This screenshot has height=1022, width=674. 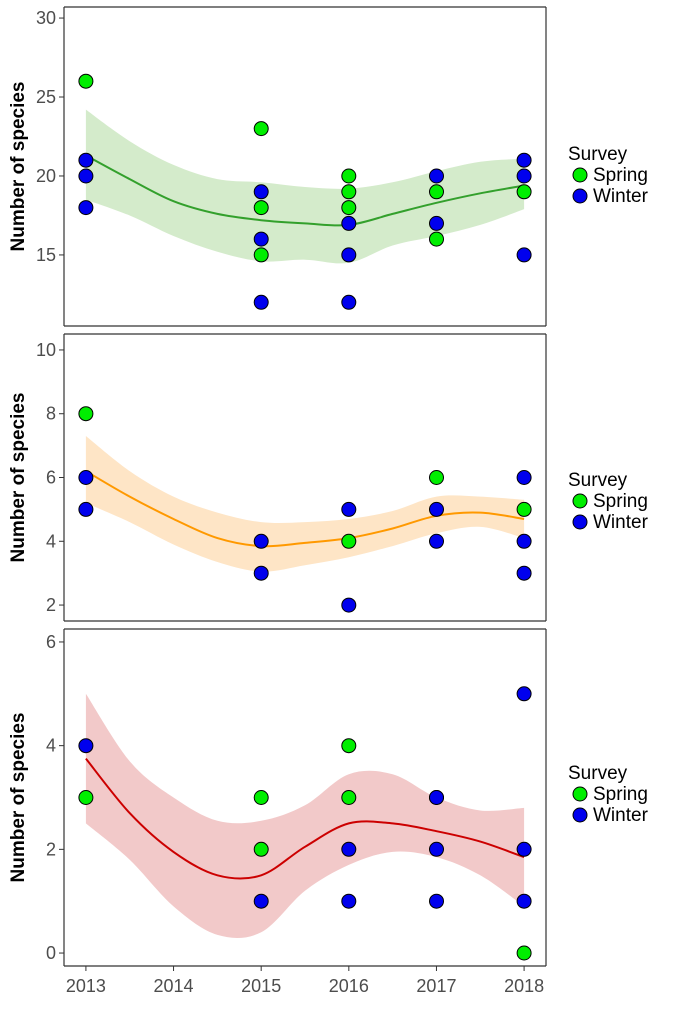 What do you see at coordinates (261, 986) in the screenshot?
I see `x-tick-label: 2015` at bounding box center [261, 986].